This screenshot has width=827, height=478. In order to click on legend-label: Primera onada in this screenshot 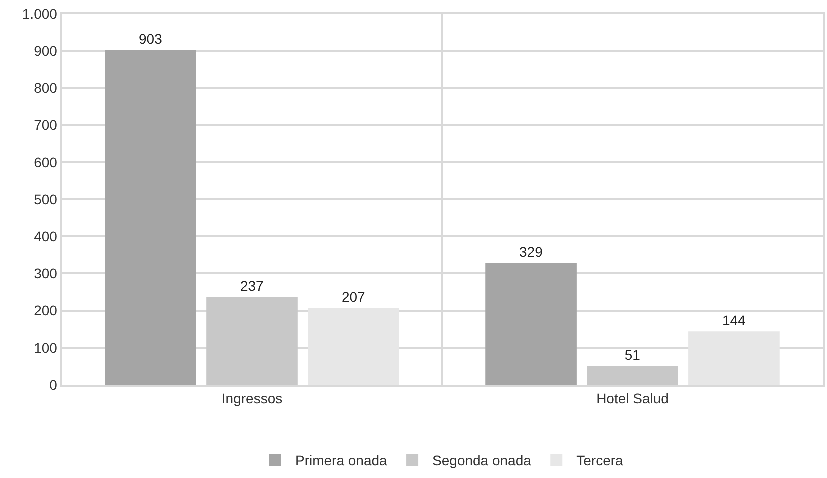, I will do `click(342, 460)`.